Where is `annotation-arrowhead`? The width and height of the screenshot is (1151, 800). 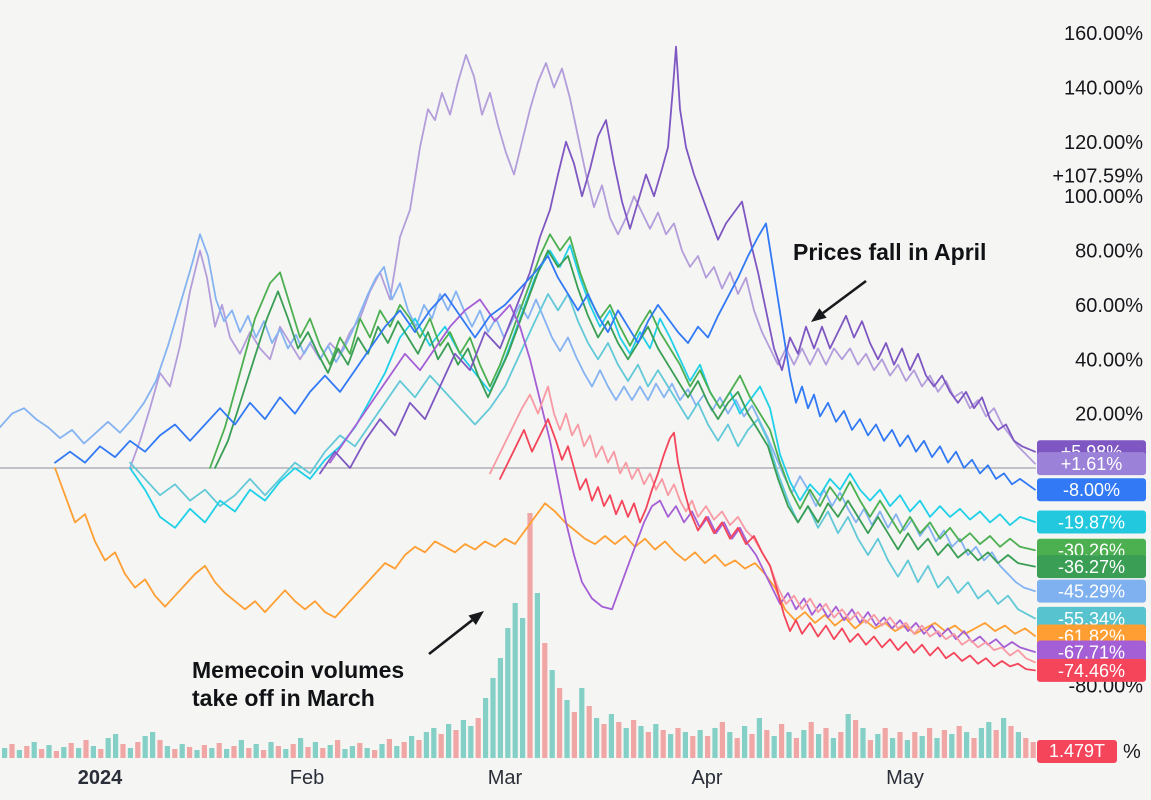
annotation-arrowhead is located at coordinates (819, 315).